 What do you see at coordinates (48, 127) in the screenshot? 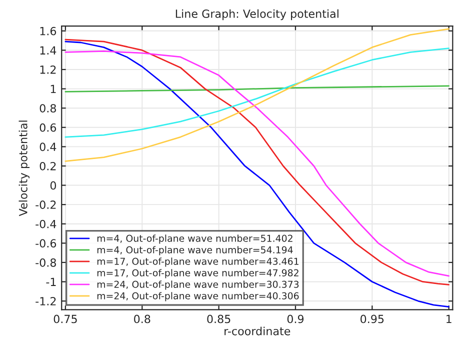
I see `y-tick-label: 0.6` at bounding box center [48, 127].